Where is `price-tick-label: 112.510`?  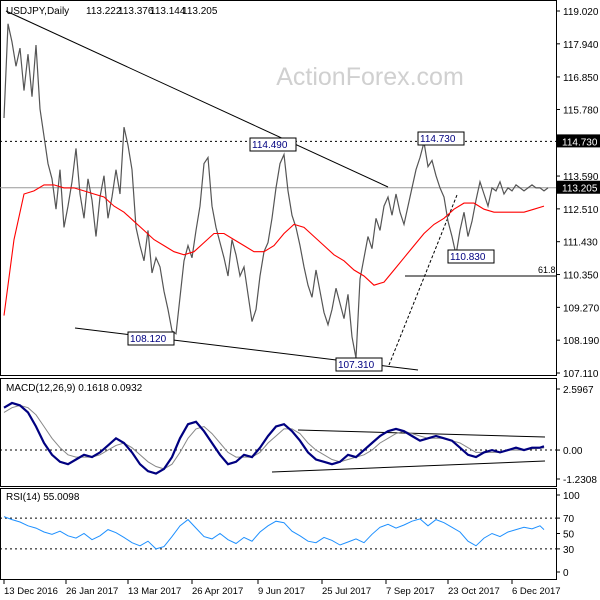
price-tick-label: 112.510 is located at coordinates (581, 210).